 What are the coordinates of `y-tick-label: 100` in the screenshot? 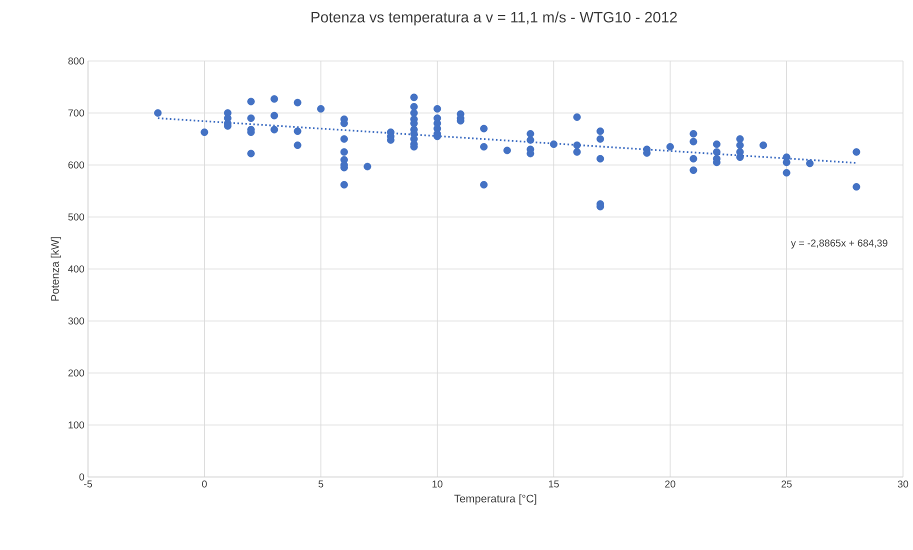 It's located at (76, 425).